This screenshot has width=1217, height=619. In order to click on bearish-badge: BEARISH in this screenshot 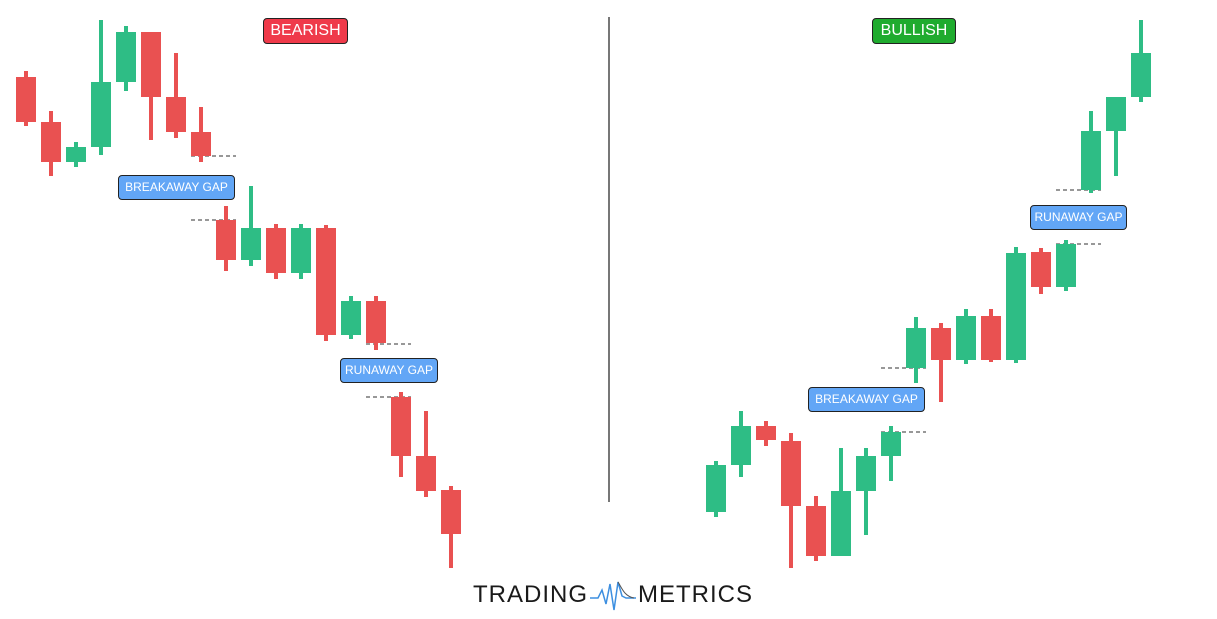, I will do `click(305, 31)`.